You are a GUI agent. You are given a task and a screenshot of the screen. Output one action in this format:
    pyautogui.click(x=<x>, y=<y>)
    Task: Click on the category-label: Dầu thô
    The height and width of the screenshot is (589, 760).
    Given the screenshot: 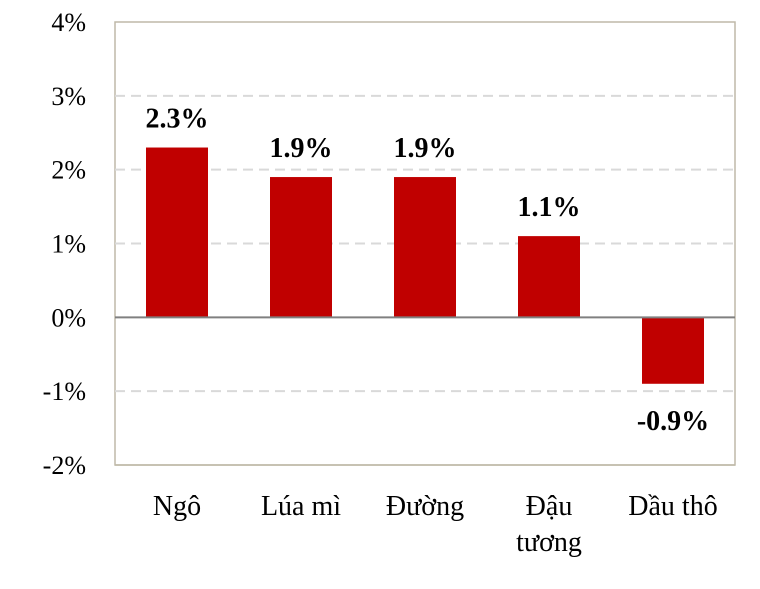 What is the action you would take?
    pyautogui.click(x=672, y=506)
    